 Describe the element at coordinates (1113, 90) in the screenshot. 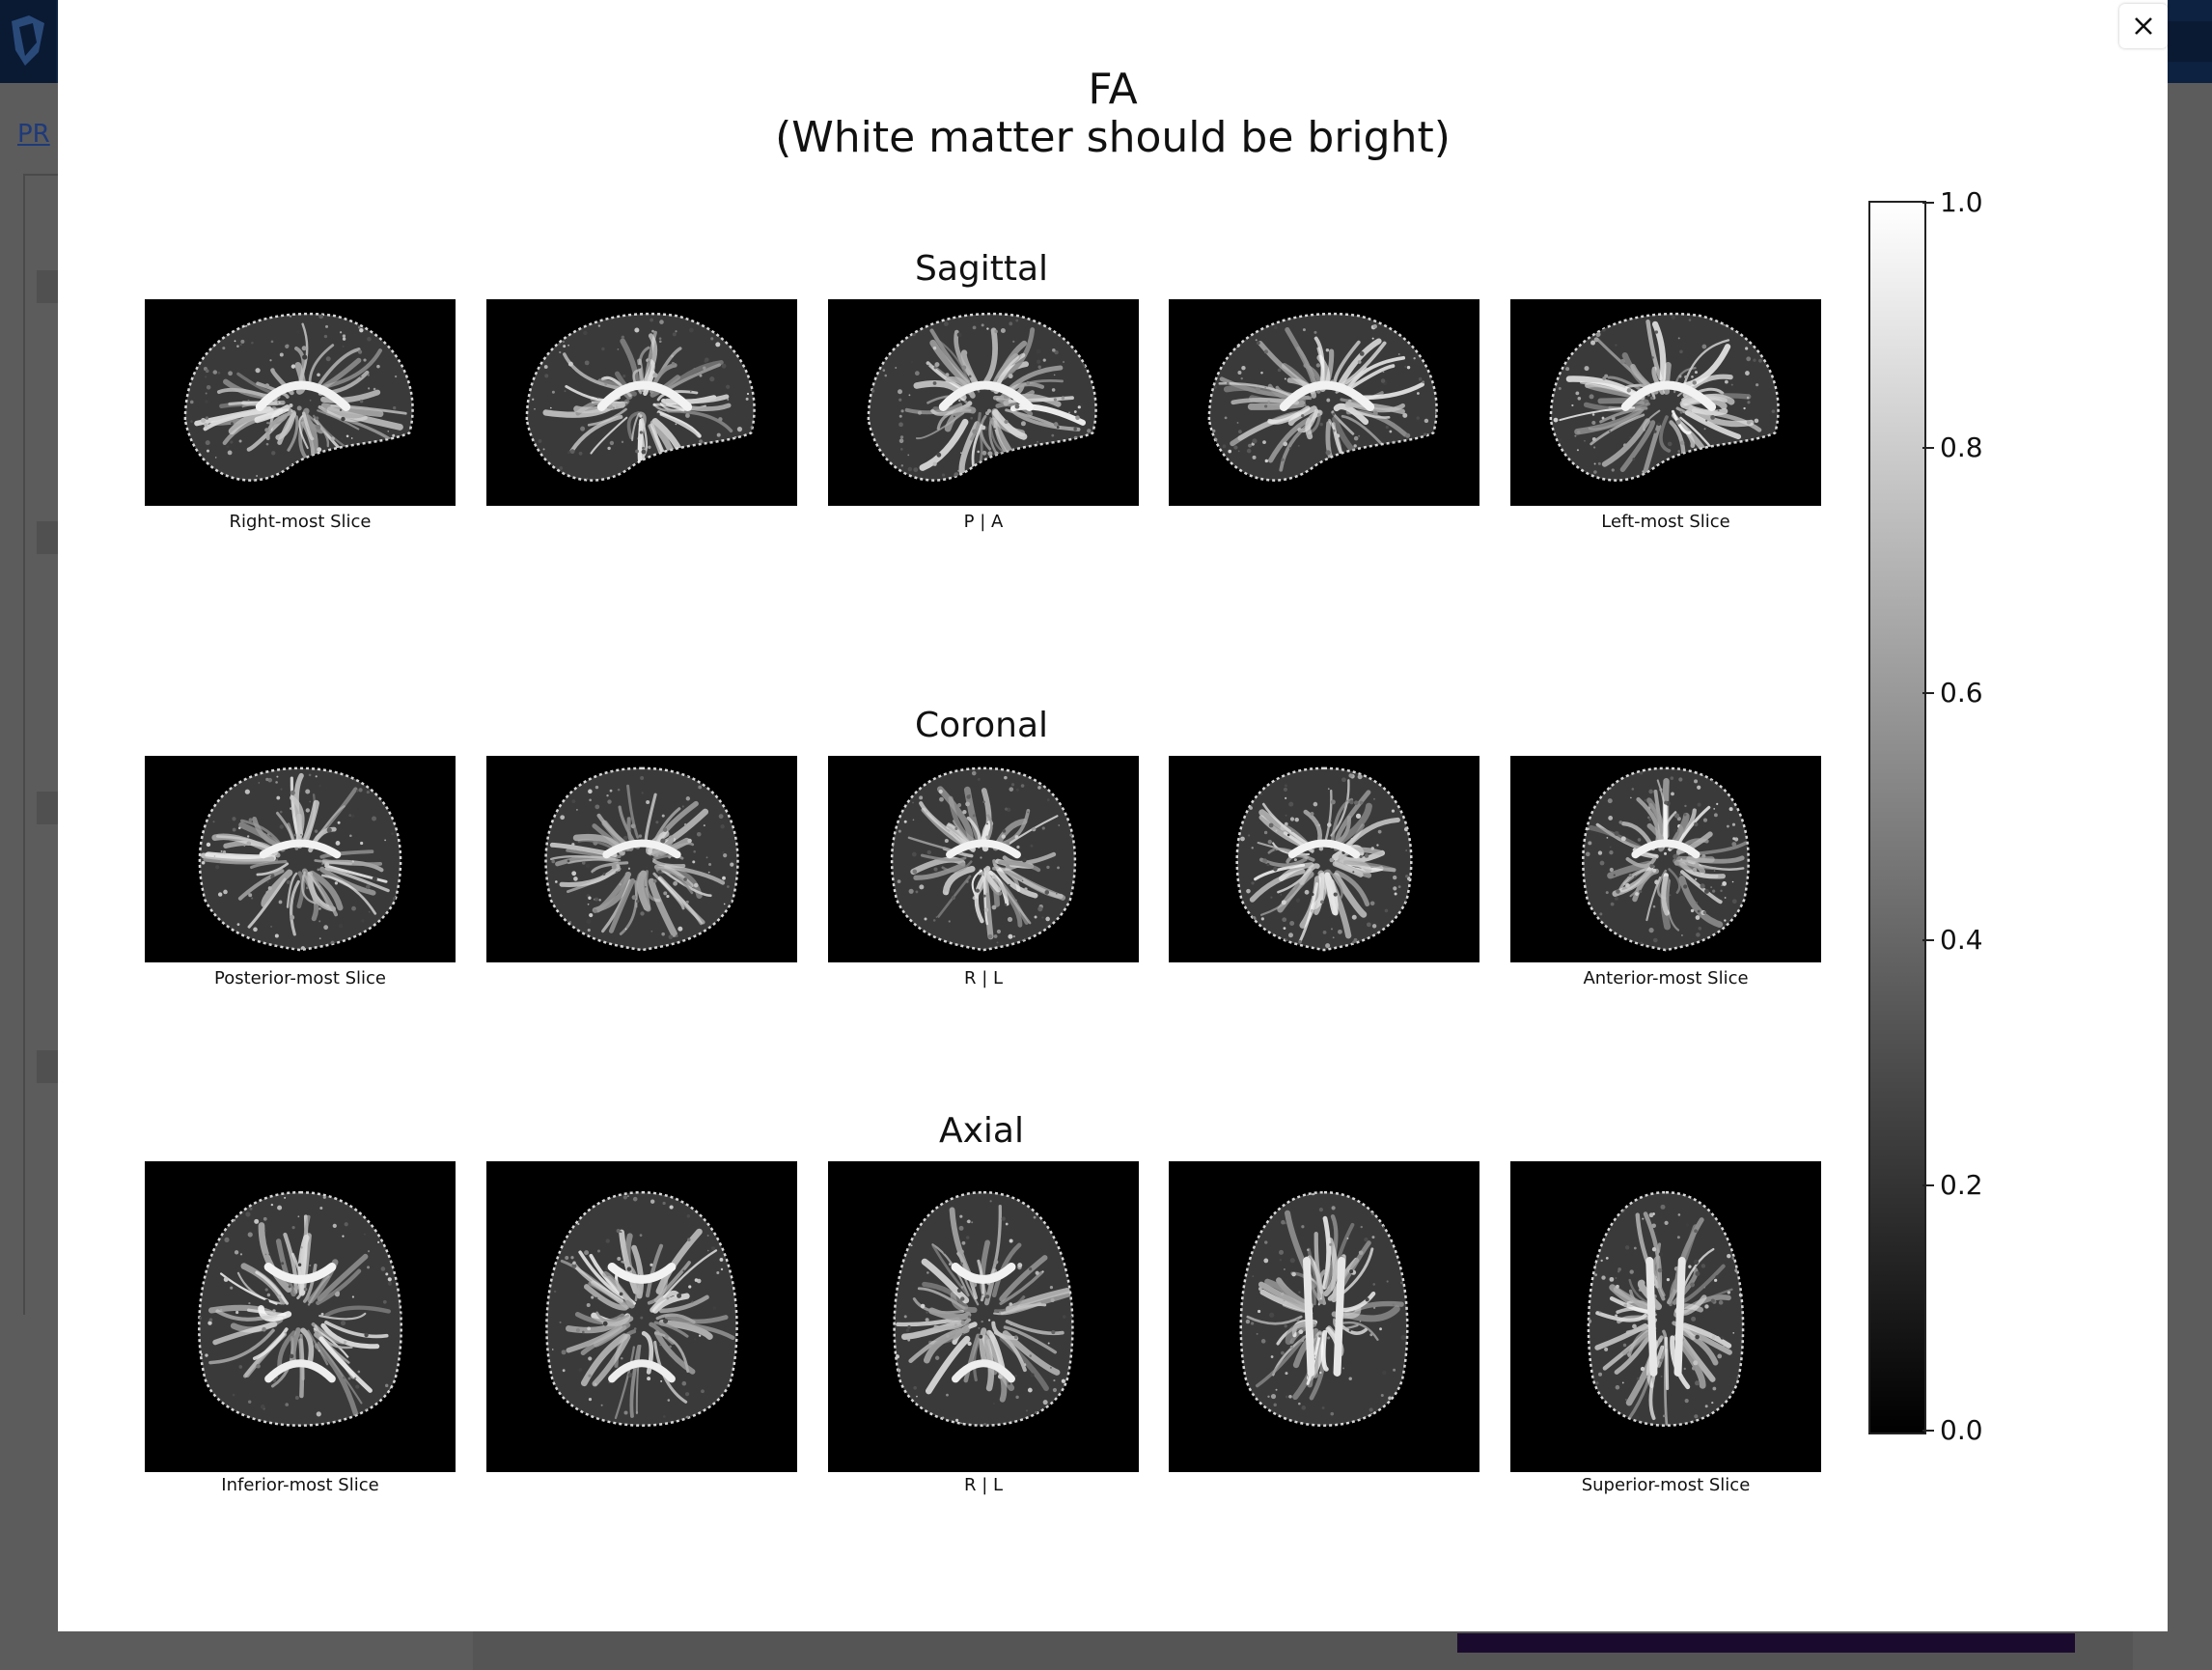

I see `figure-title: FA` at that location.